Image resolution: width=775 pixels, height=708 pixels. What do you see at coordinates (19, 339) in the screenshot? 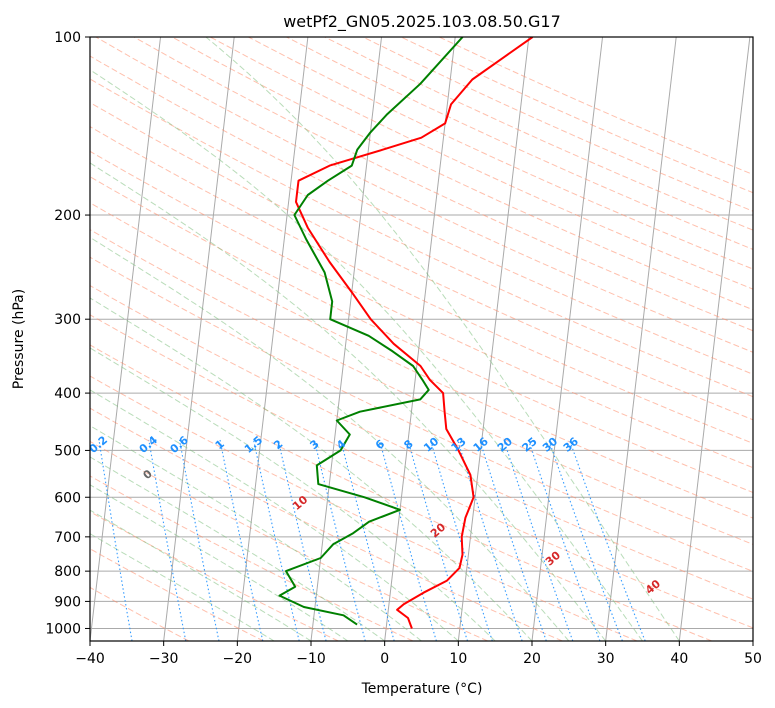
I see `y-axis-label: Pressure (hPa)` at bounding box center [19, 339].